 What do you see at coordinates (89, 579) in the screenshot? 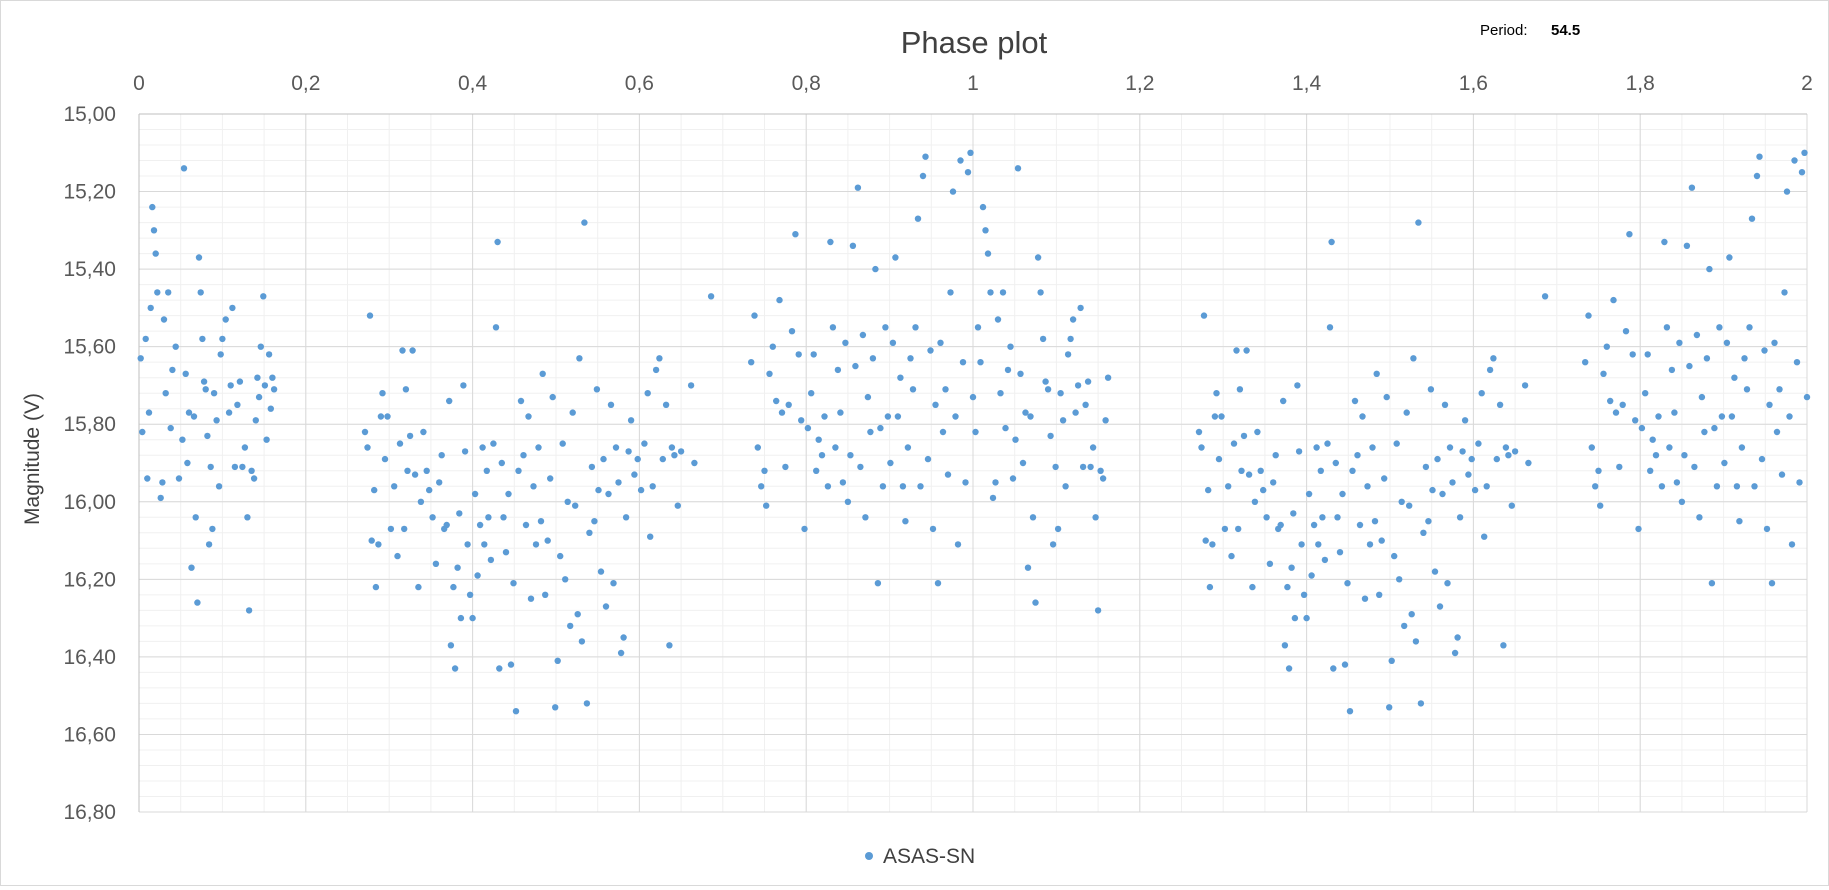
I see `y-tick-label: 16,20` at bounding box center [89, 579].